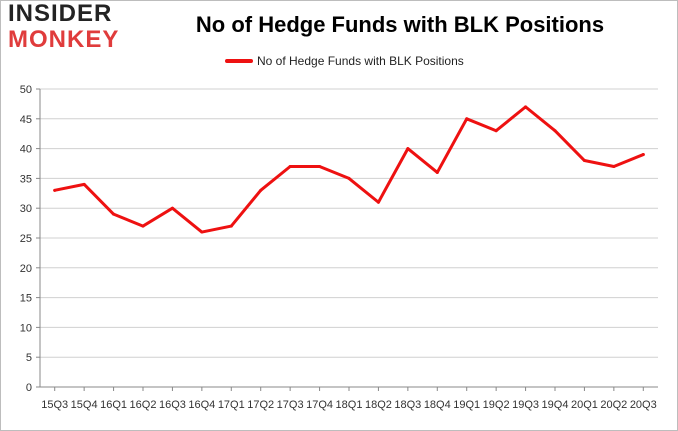 The width and height of the screenshot is (678, 431). Describe the element at coordinates (113, 405) in the screenshot. I see `x-tick-label: 16Q1` at that location.